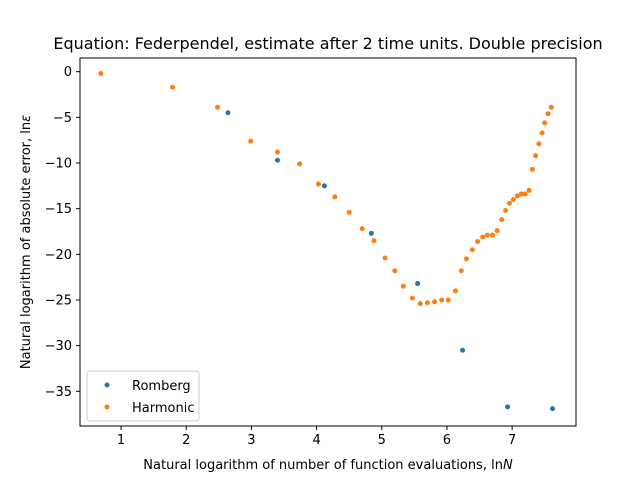 The height and width of the screenshot is (480, 640). What do you see at coordinates (163, 408) in the screenshot?
I see `legend-label-harmonic: Harmonic` at bounding box center [163, 408].